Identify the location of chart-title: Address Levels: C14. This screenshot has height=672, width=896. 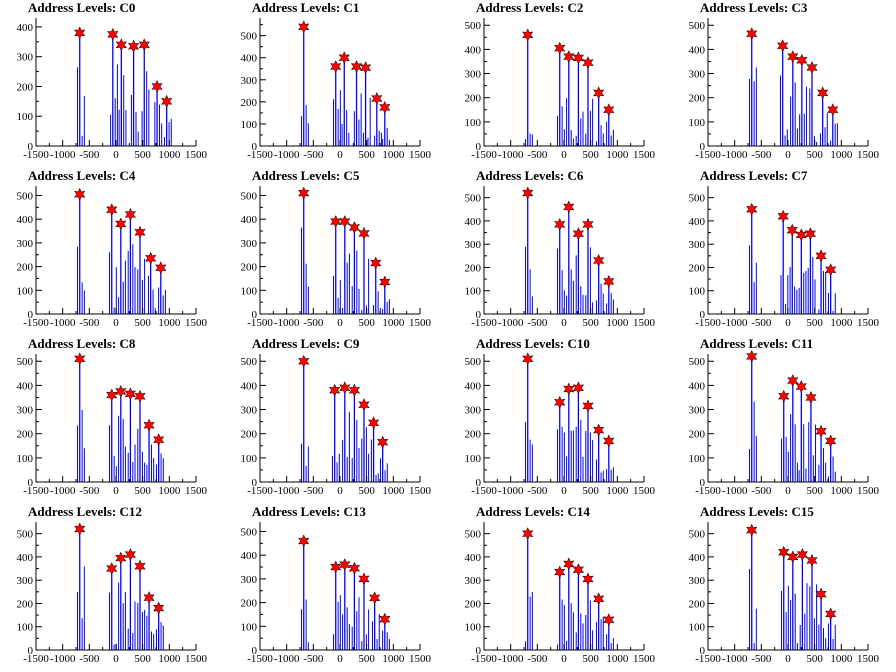
(533, 511).